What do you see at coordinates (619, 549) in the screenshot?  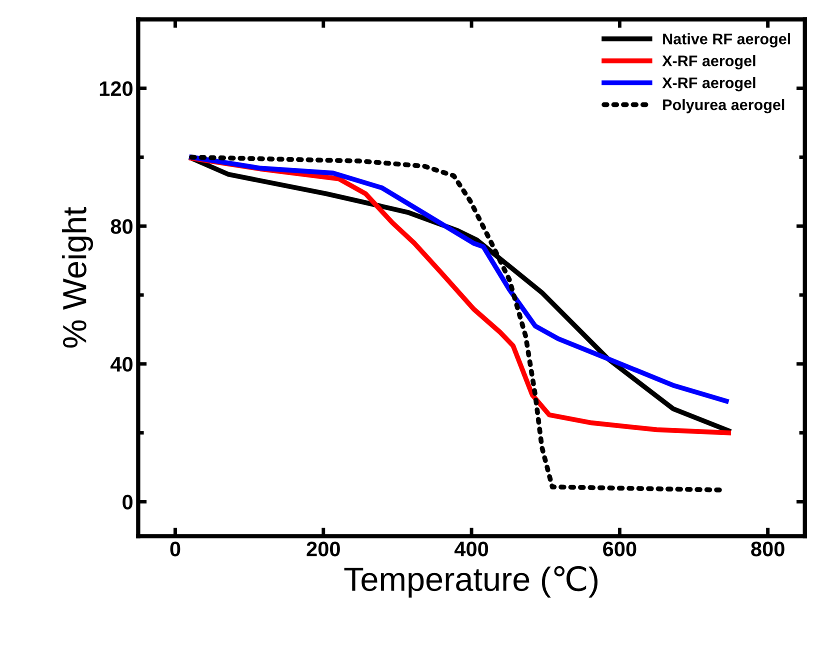 I see `x-tick-label: 600` at bounding box center [619, 549].